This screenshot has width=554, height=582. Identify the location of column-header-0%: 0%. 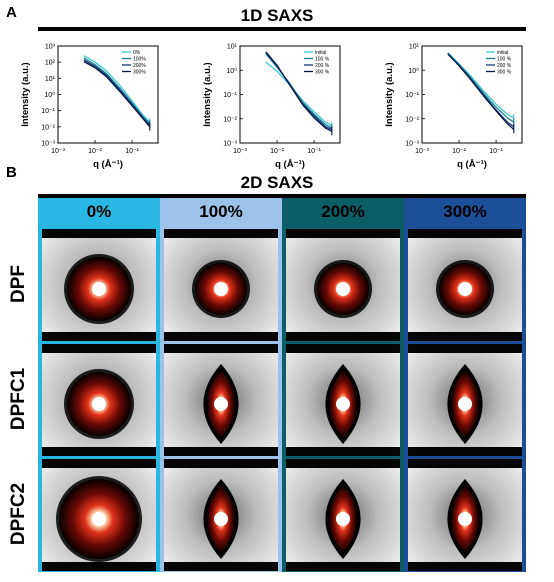
(99, 212).